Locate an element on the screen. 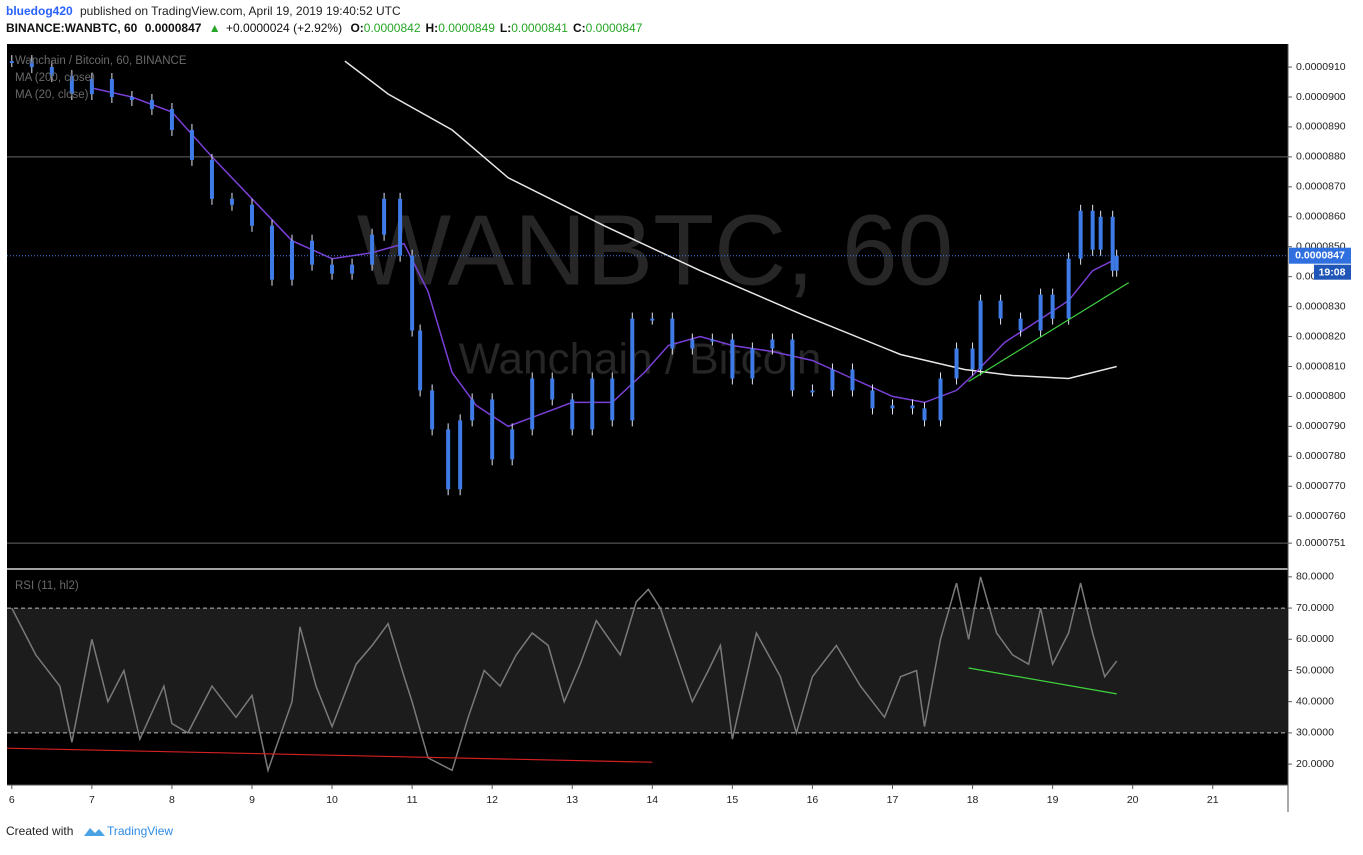 The width and height of the screenshot is (1363, 855). symbol: BINANCE:WANBTC, 60 is located at coordinates (72, 28).